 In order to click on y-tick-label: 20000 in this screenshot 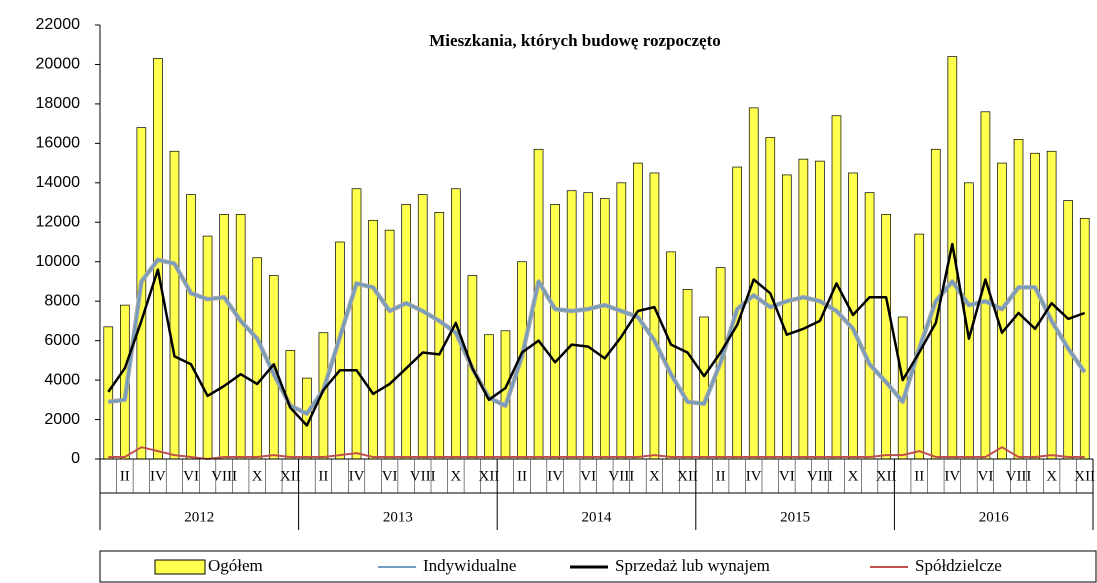, I will do `click(58, 64)`.